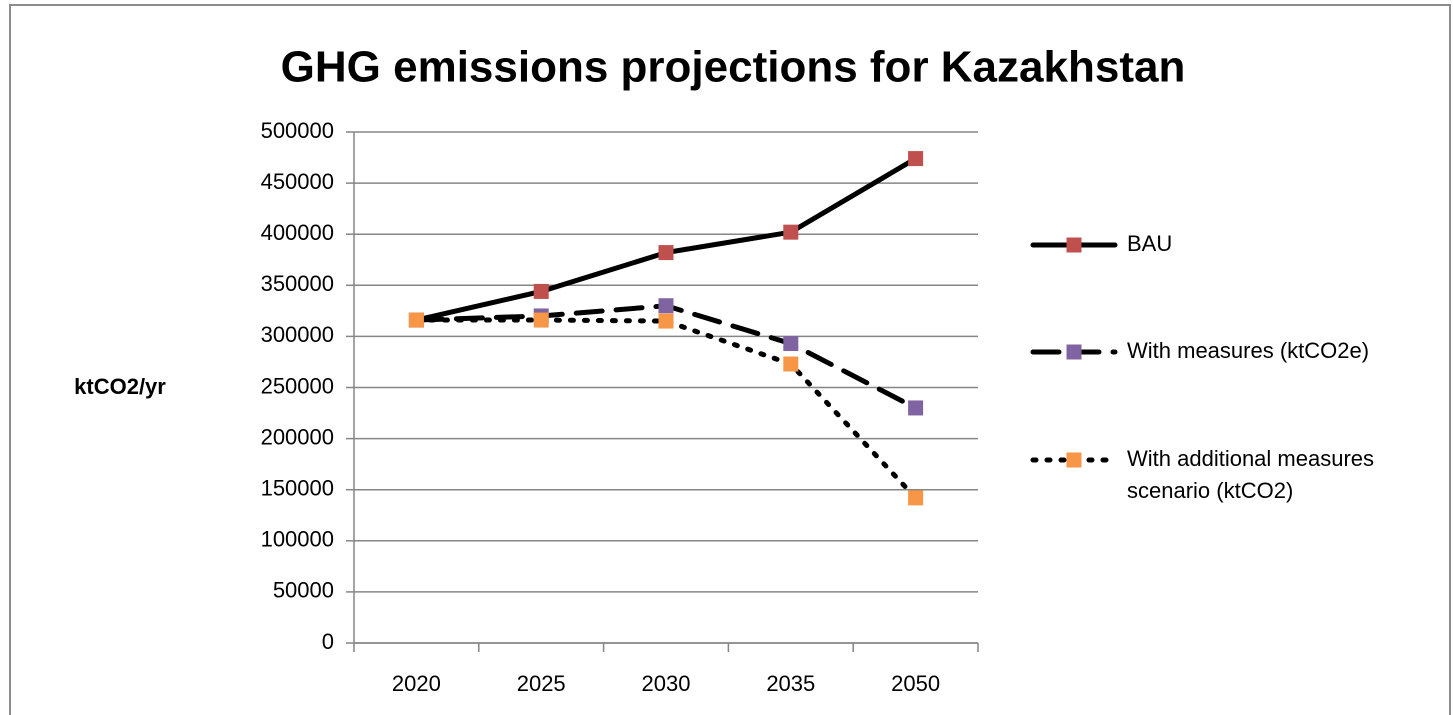 Image resolution: width=1453 pixels, height=715 pixels. Describe the element at coordinates (666, 683) in the screenshot. I see `x-tick-label: 2030` at that location.